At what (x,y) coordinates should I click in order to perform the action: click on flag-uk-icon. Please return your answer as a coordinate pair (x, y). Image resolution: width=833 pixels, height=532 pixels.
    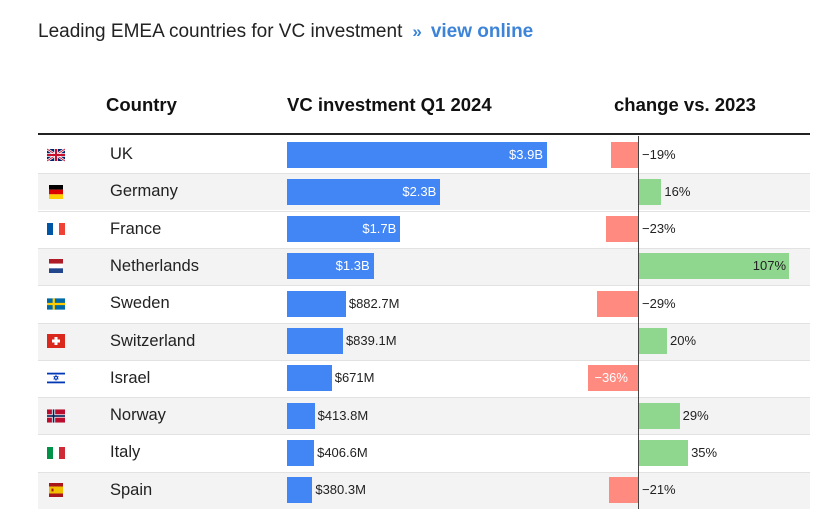
    Looking at the image, I should click on (56, 154).